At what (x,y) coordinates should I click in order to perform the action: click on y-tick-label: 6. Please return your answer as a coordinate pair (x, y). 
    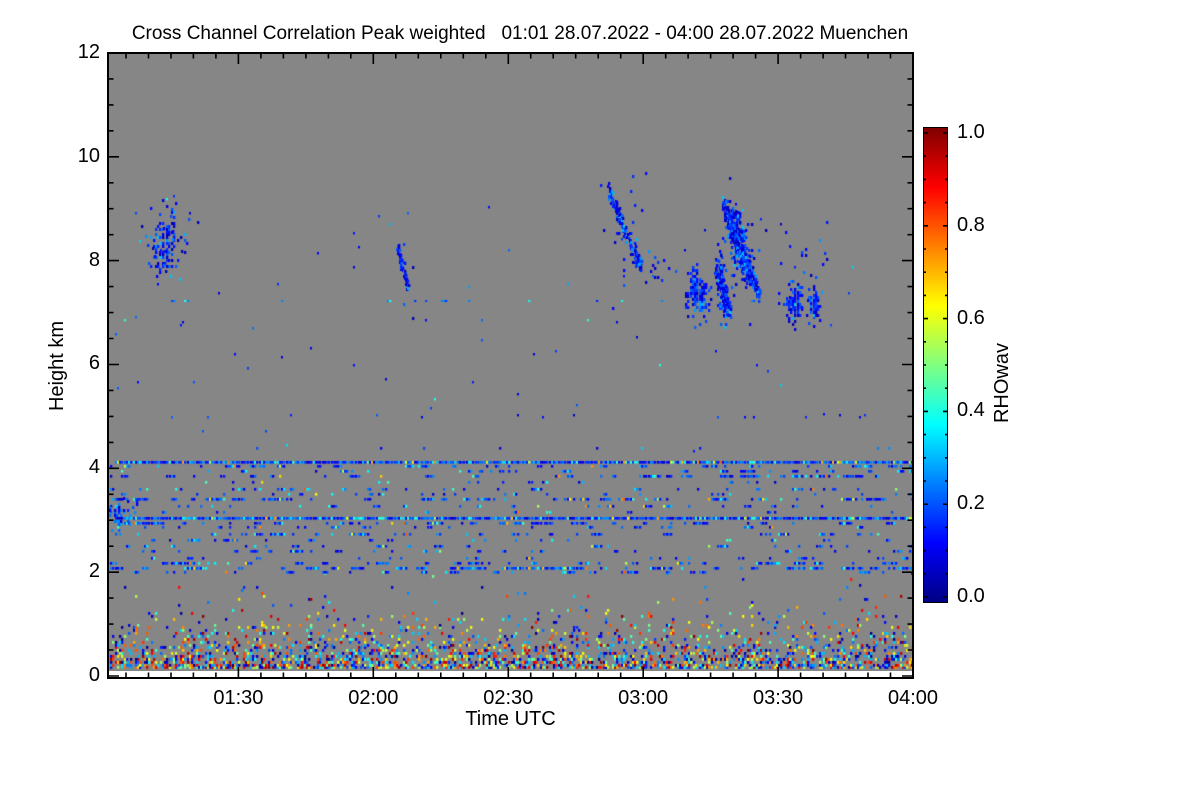
    Looking at the image, I should click on (94, 363).